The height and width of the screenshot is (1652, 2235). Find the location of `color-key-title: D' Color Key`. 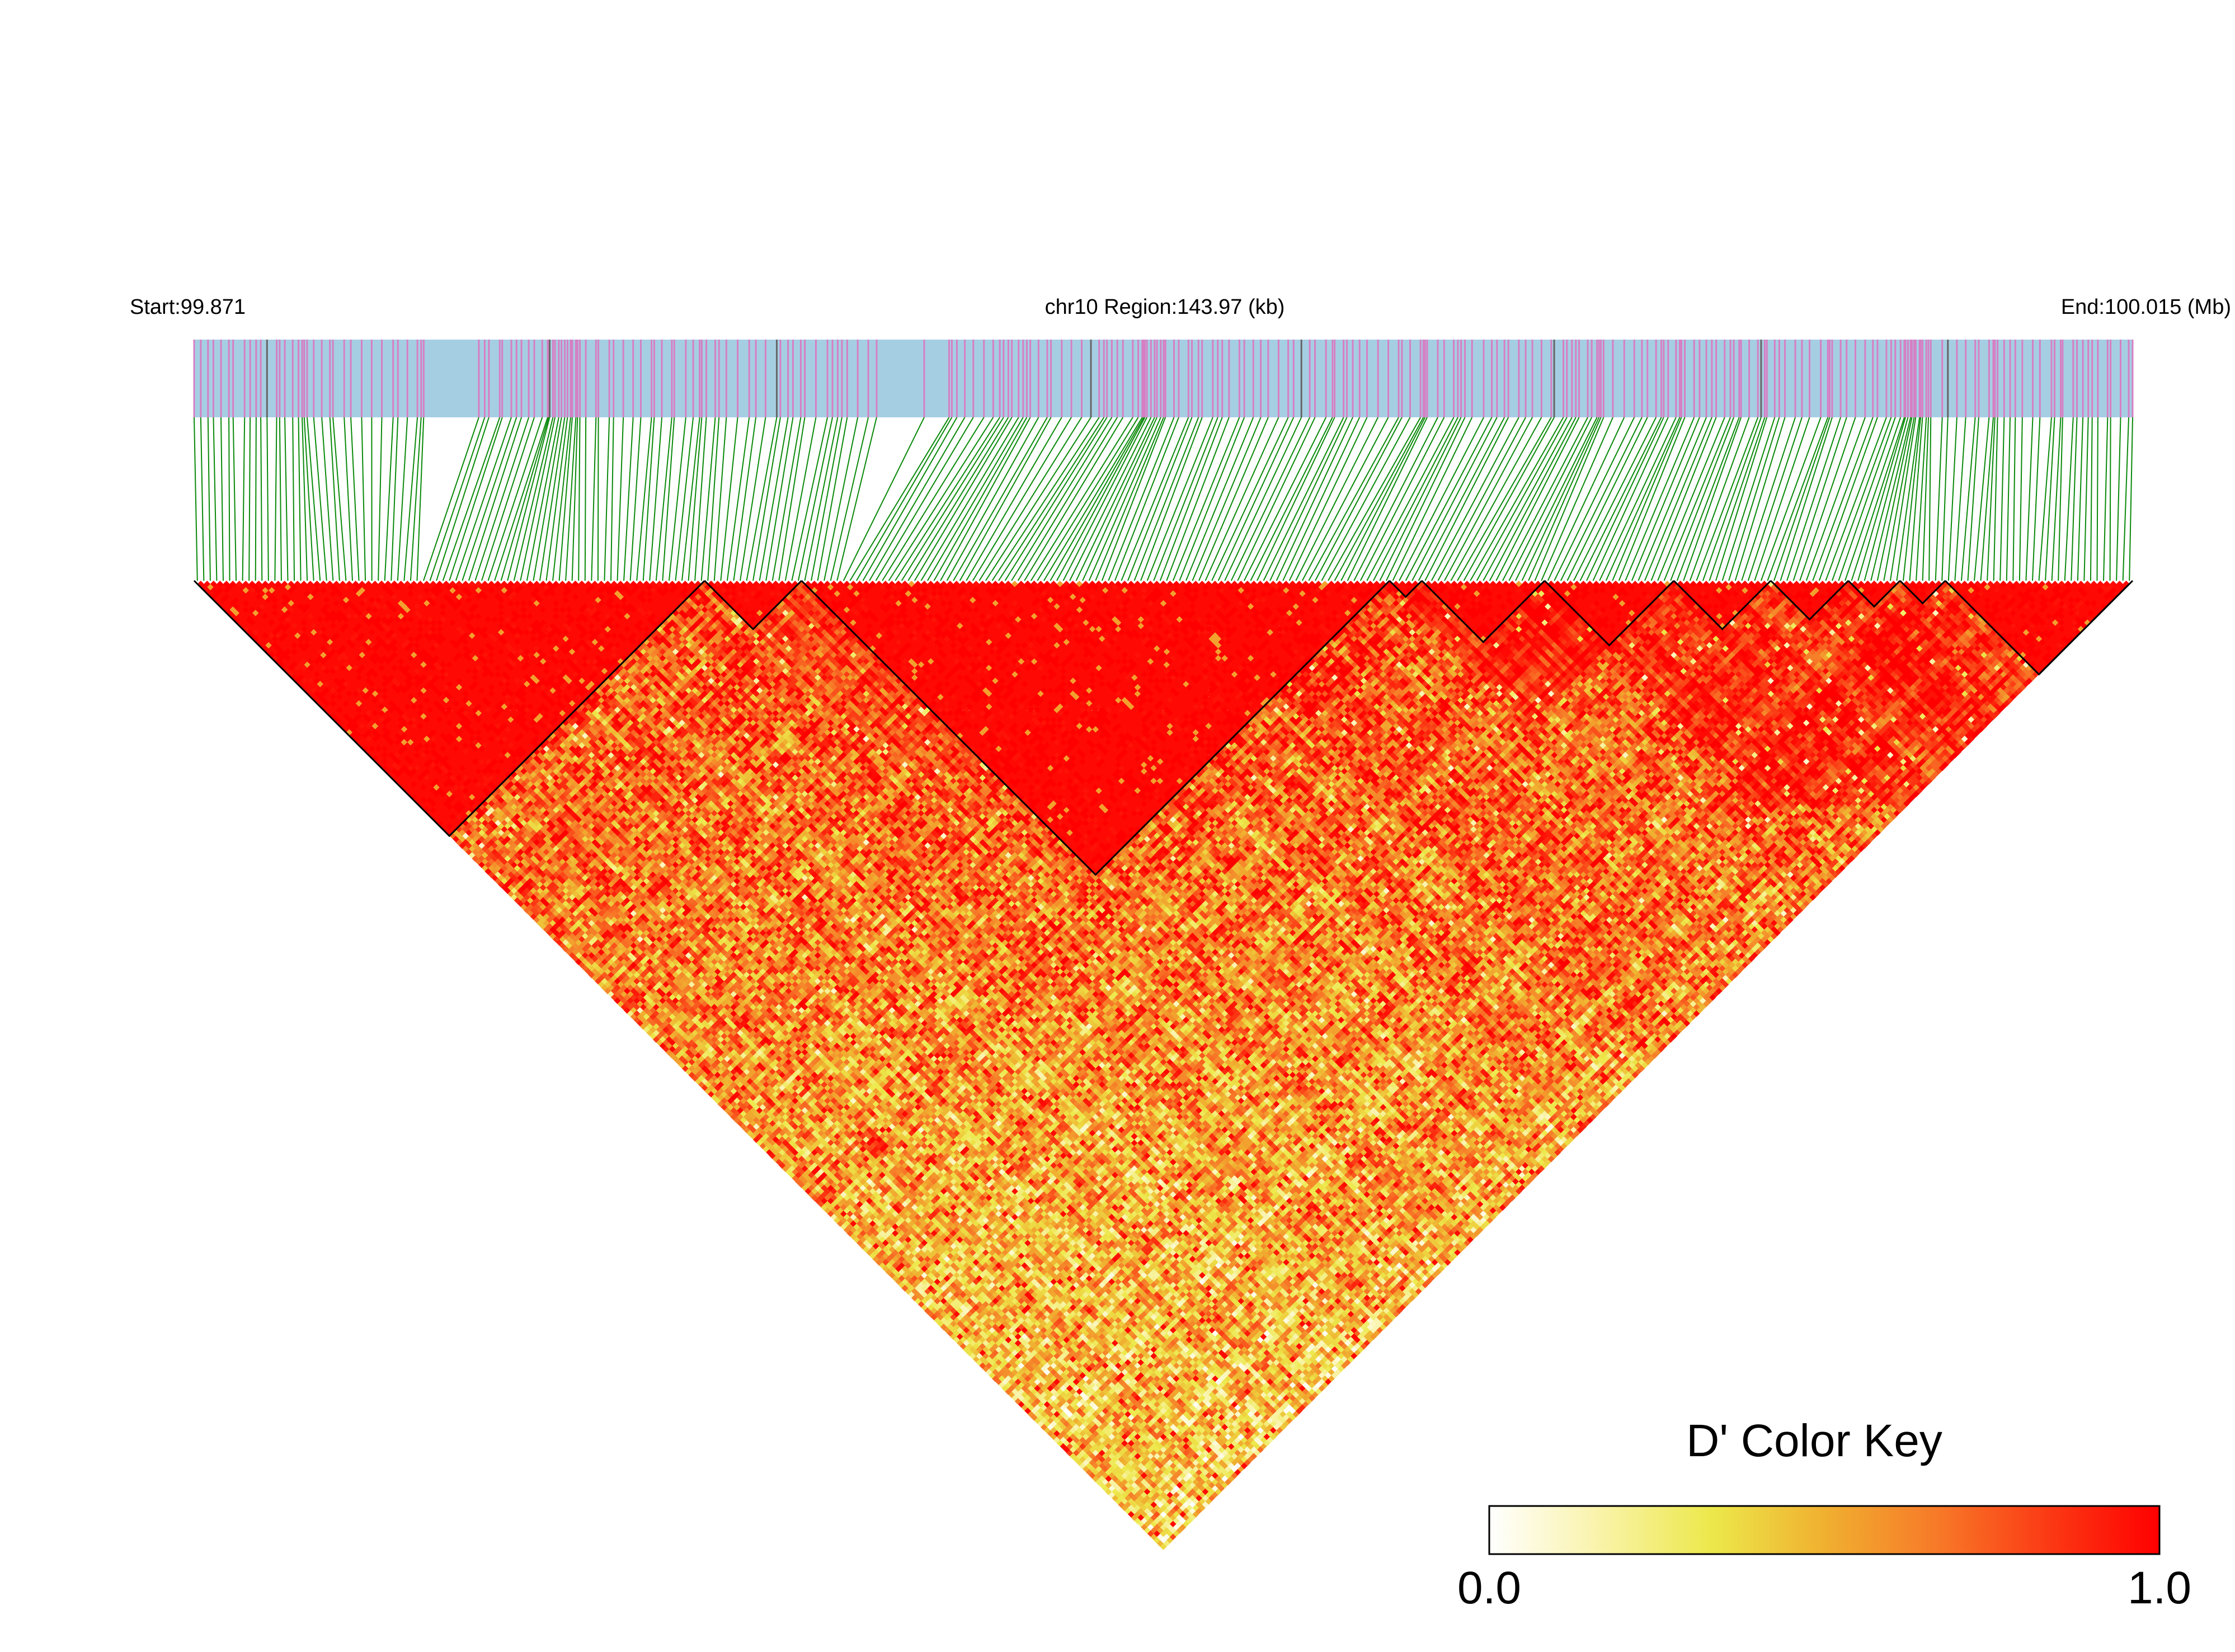

color-key-title: D' Color Key is located at coordinates (1814, 1441).